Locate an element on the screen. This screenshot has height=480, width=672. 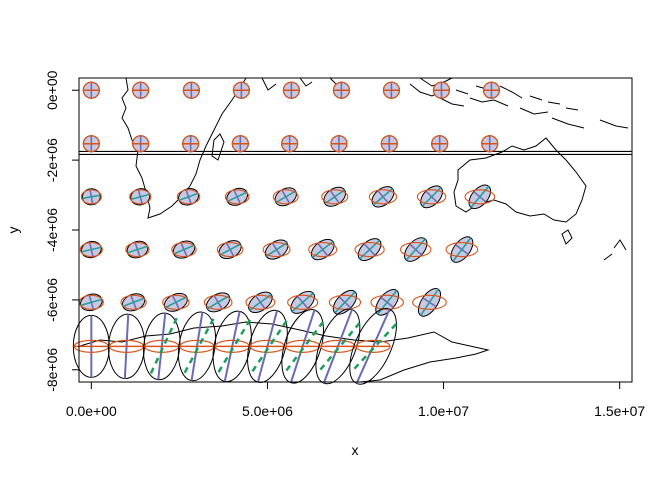
x-tick-label: 0.0e+00 is located at coordinates (91, 411).